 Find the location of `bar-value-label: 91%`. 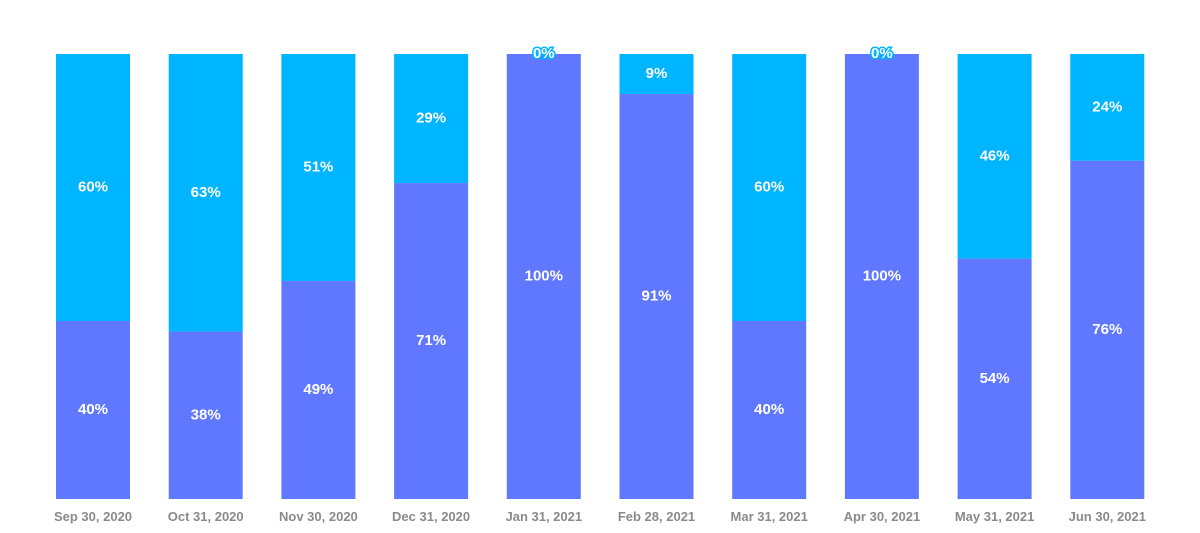

bar-value-label: 91% is located at coordinates (656, 295).